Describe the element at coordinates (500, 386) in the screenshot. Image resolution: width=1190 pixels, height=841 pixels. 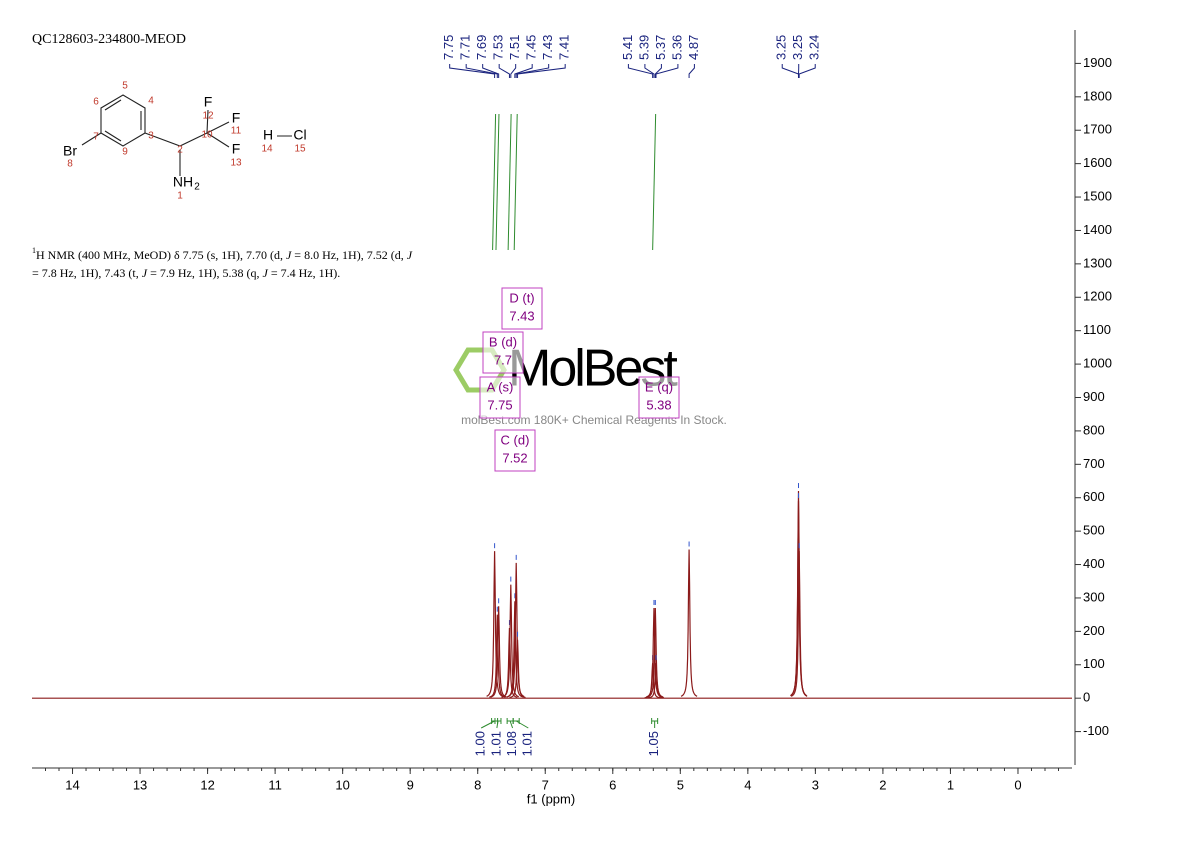
I see `multiplet-label: A (s)` at that location.